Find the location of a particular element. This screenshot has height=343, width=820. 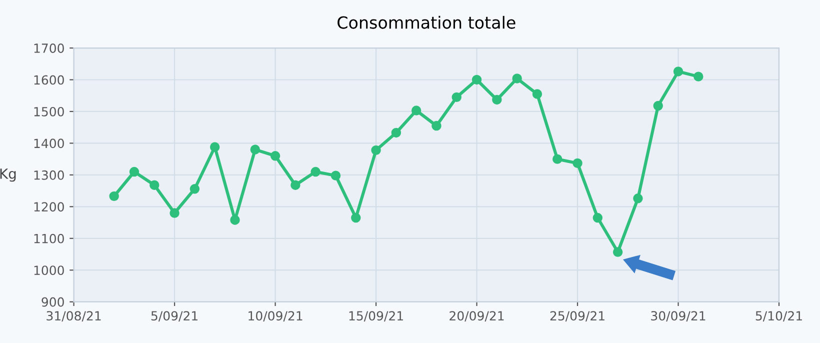

y-tick-label: 1200 is located at coordinates (49, 207).